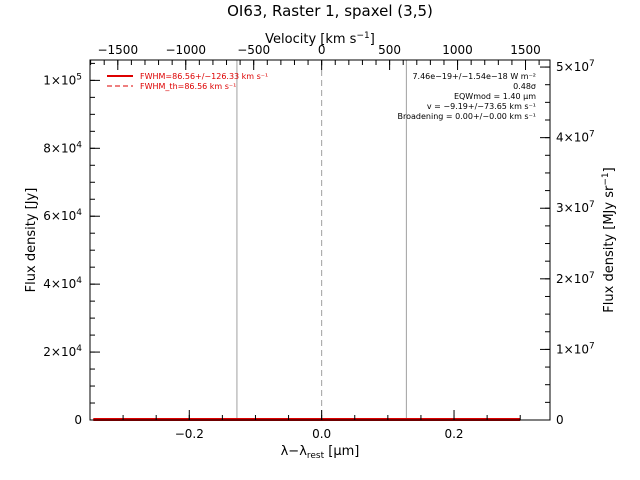 The height and width of the screenshot is (480, 640). What do you see at coordinates (253, 50) in the screenshot?
I see `velocity-tick-label: −500` at bounding box center [253, 50].